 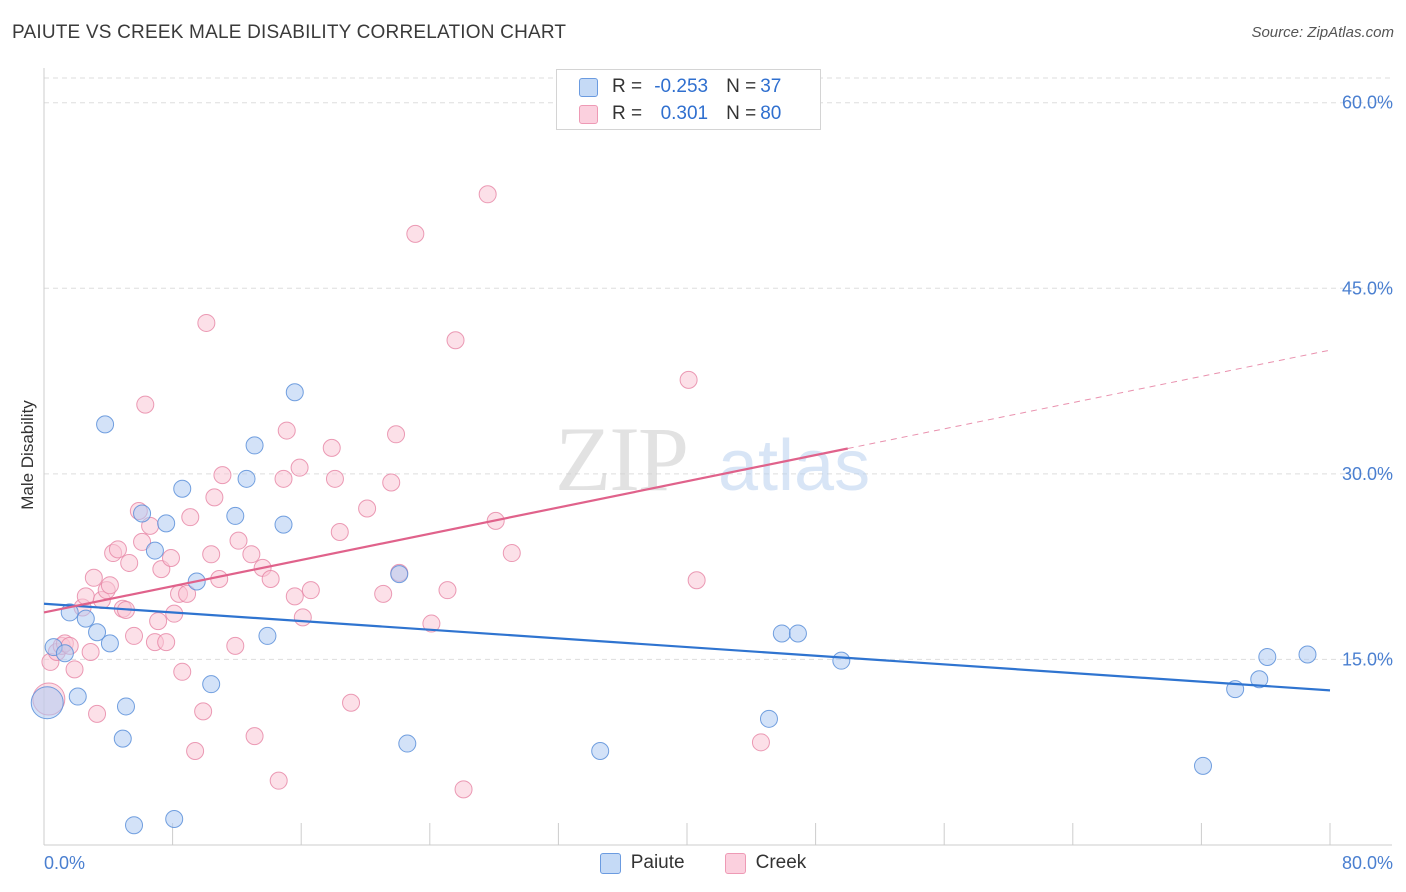 I want to click on paiute-r-label: R =, so click(x=627, y=86).